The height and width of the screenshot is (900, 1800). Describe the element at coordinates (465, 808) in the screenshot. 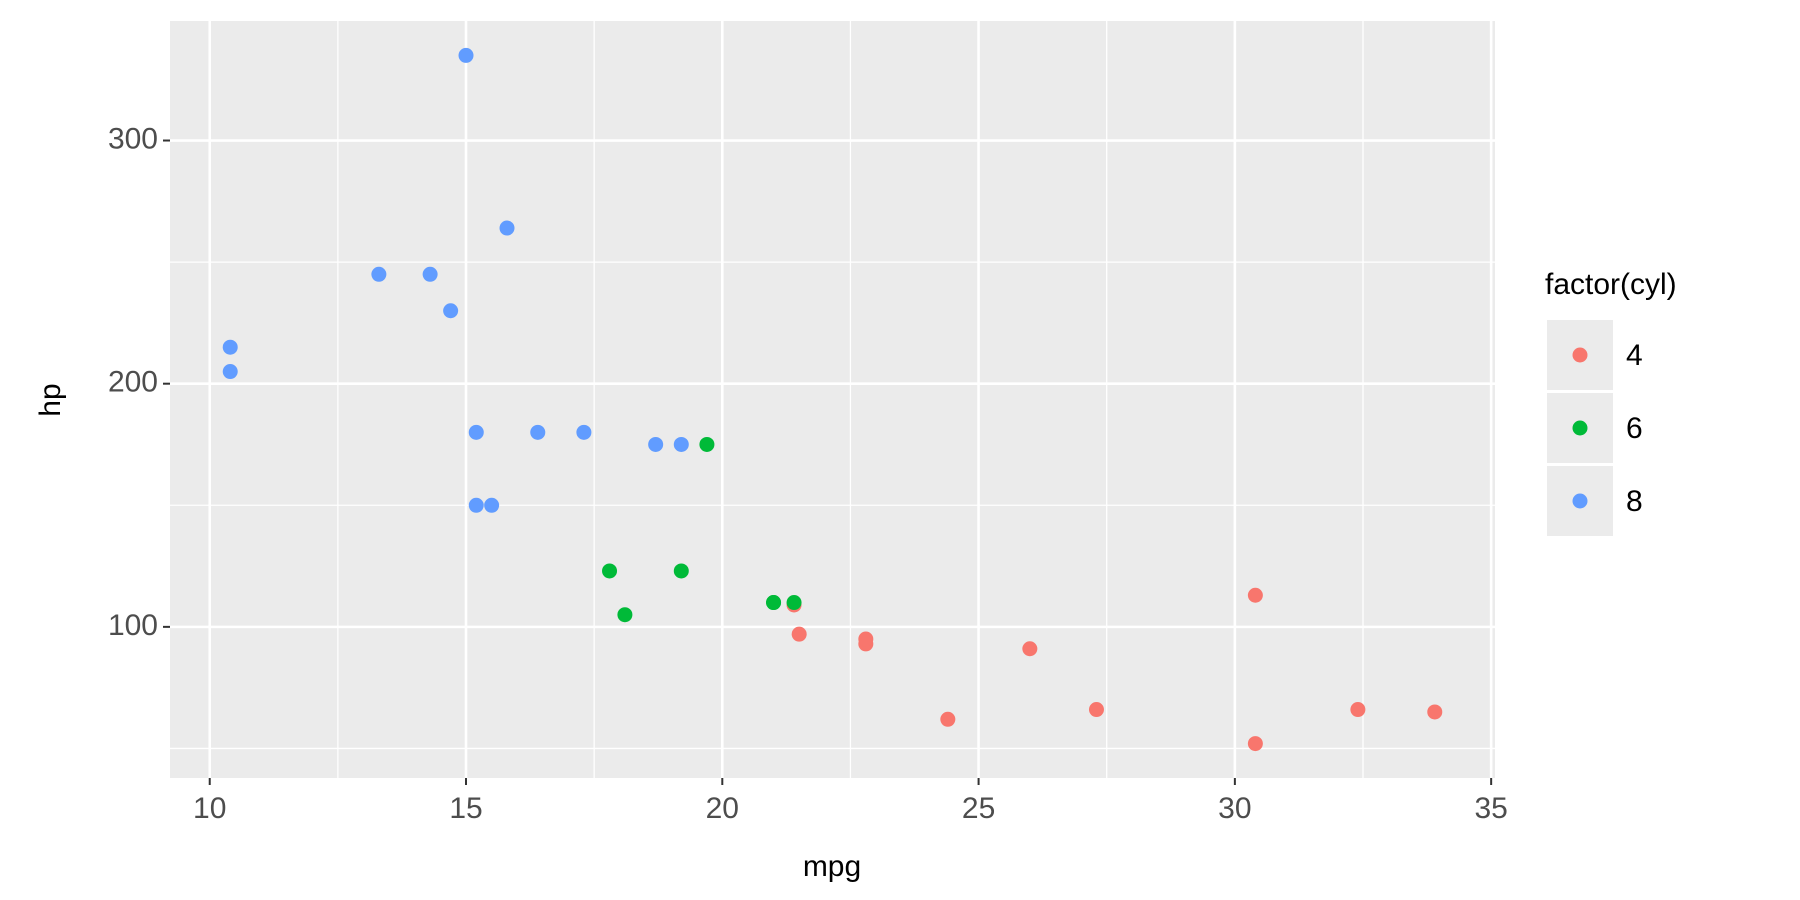

I see `x-tick-label: 15` at that location.